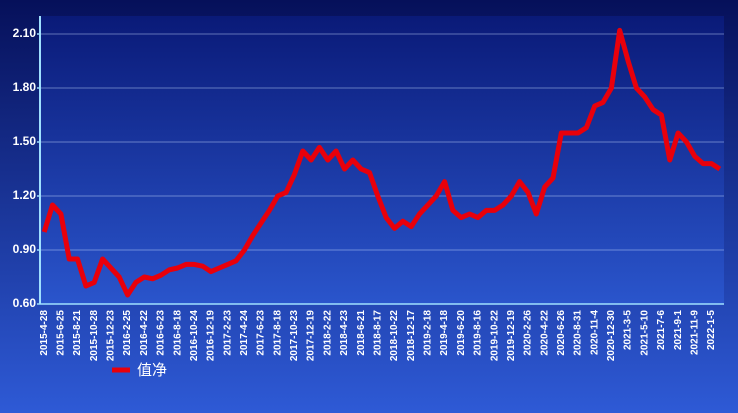 This screenshot has height=413, width=738. I want to click on x-tick-label: 2018-10-22, so click(394, 336).